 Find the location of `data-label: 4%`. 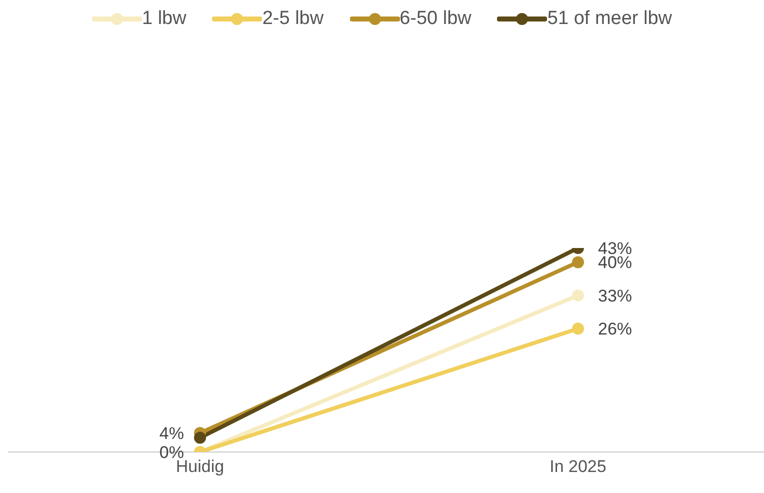

data-label: 4% is located at coordinates (171, 434).